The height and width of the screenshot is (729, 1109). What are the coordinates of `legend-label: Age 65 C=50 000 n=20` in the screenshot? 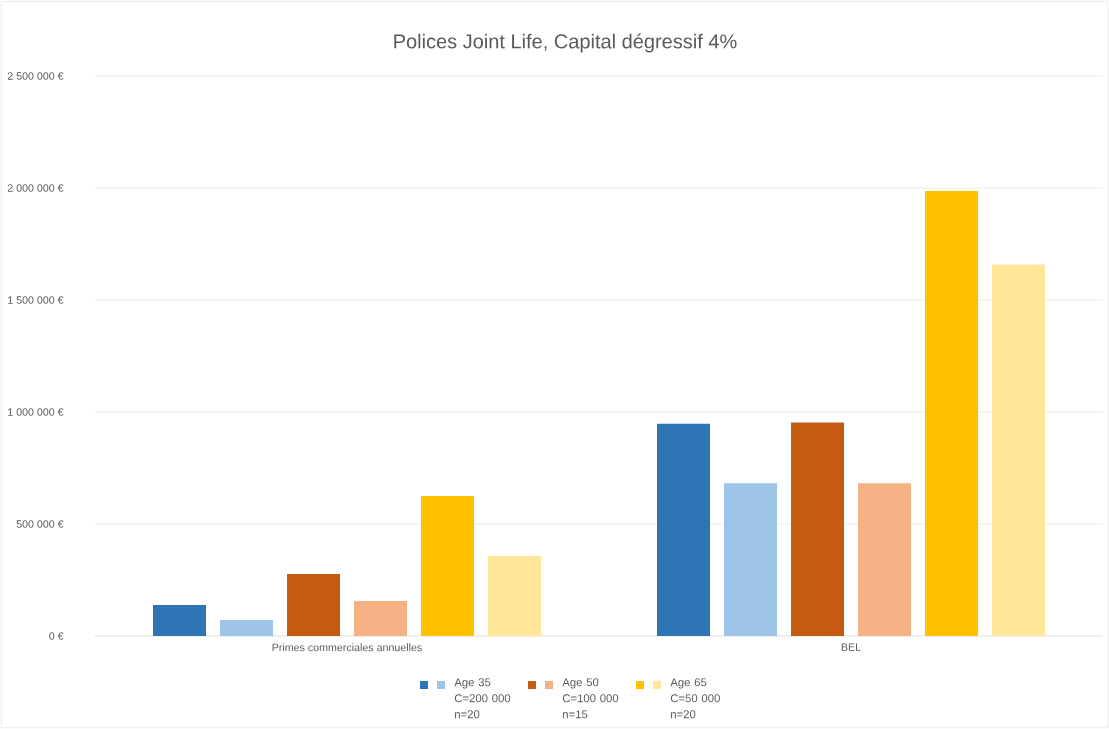 It's located at (695, 698).